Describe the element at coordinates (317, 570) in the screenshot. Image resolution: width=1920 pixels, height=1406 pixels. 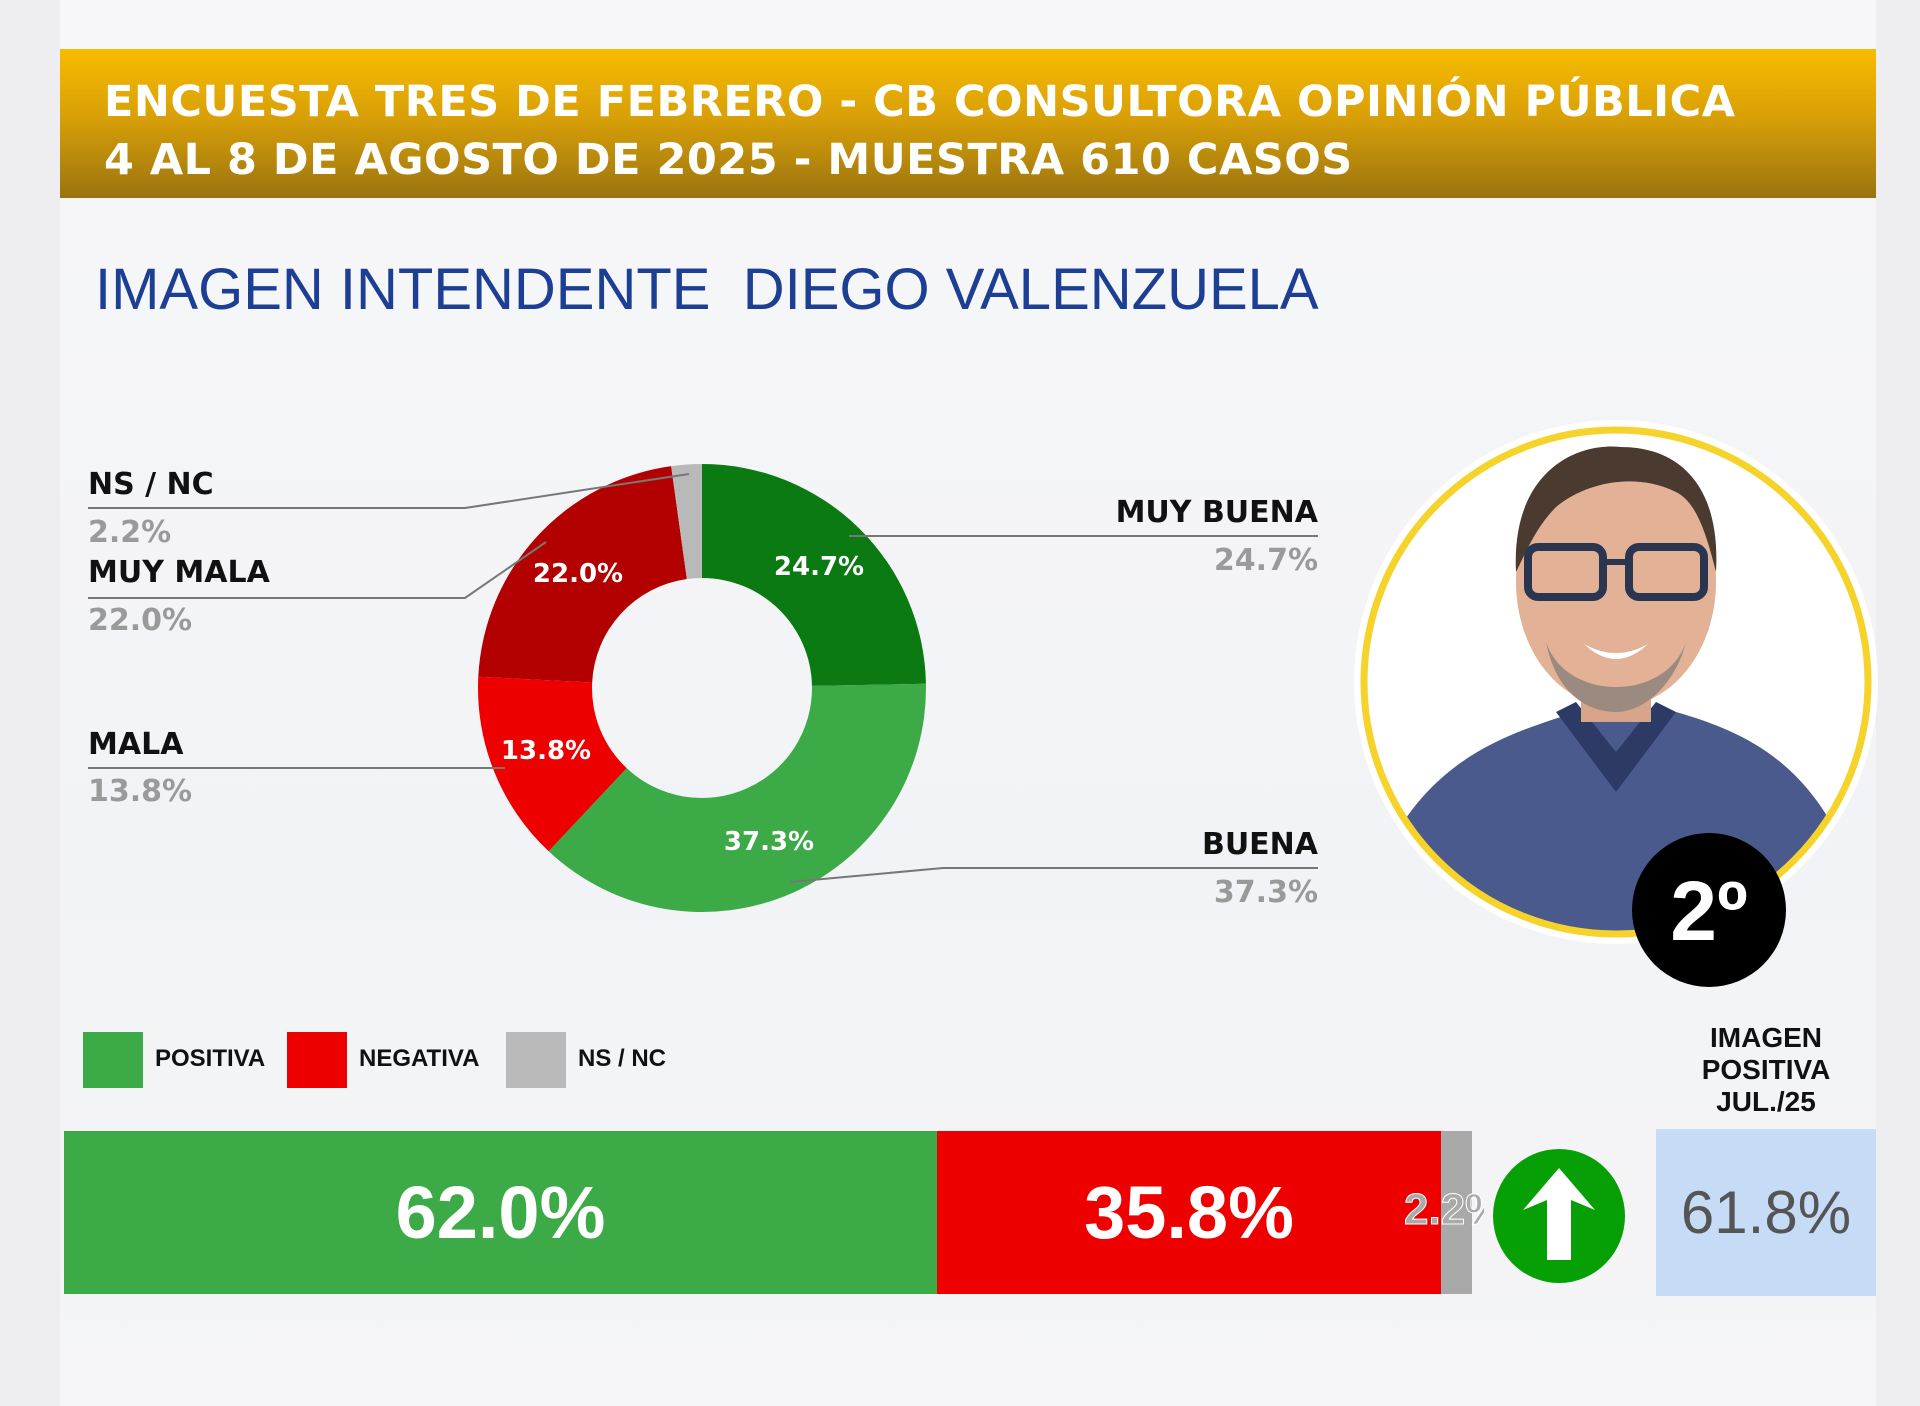
I see `leader-line-muy-mala` at that location.